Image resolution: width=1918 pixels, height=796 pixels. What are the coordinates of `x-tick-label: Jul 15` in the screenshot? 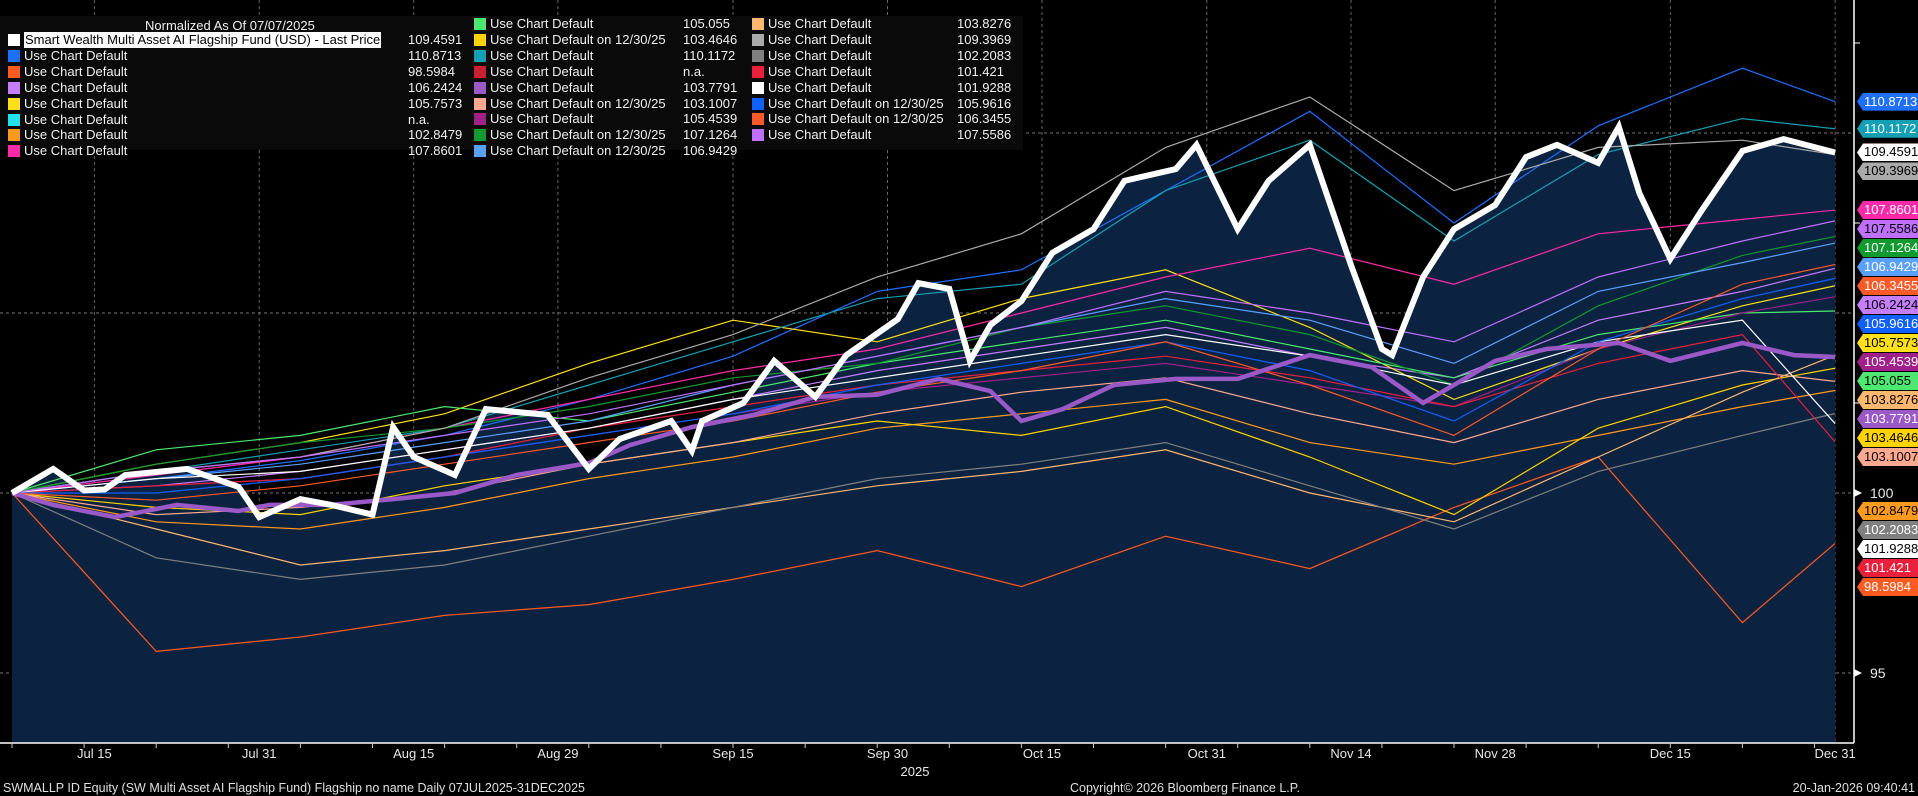 It's located at (94, 753).